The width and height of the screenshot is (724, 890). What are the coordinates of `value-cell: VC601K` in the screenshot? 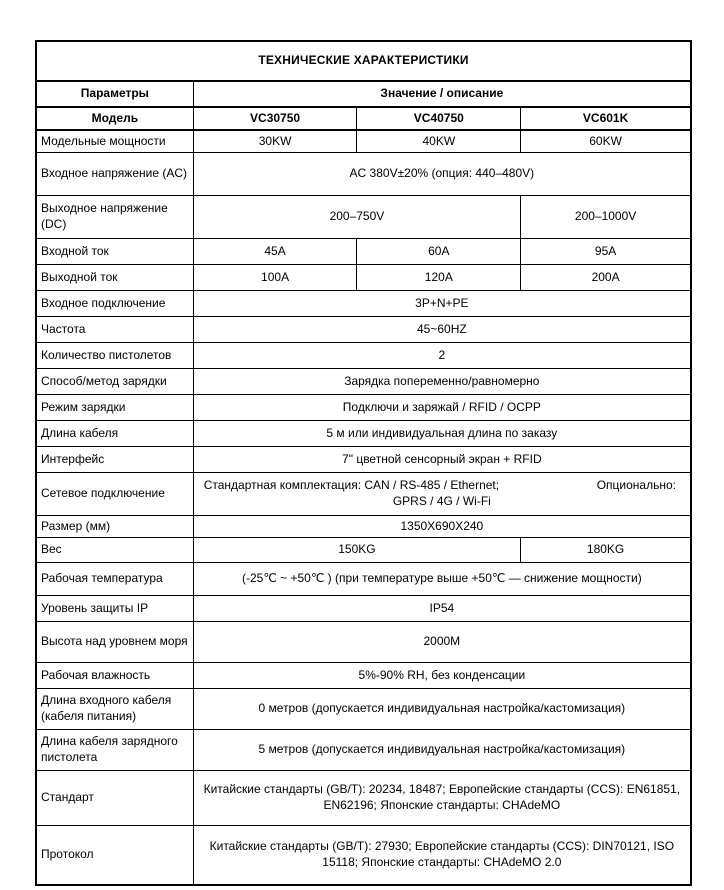 It's located at (606, 118).